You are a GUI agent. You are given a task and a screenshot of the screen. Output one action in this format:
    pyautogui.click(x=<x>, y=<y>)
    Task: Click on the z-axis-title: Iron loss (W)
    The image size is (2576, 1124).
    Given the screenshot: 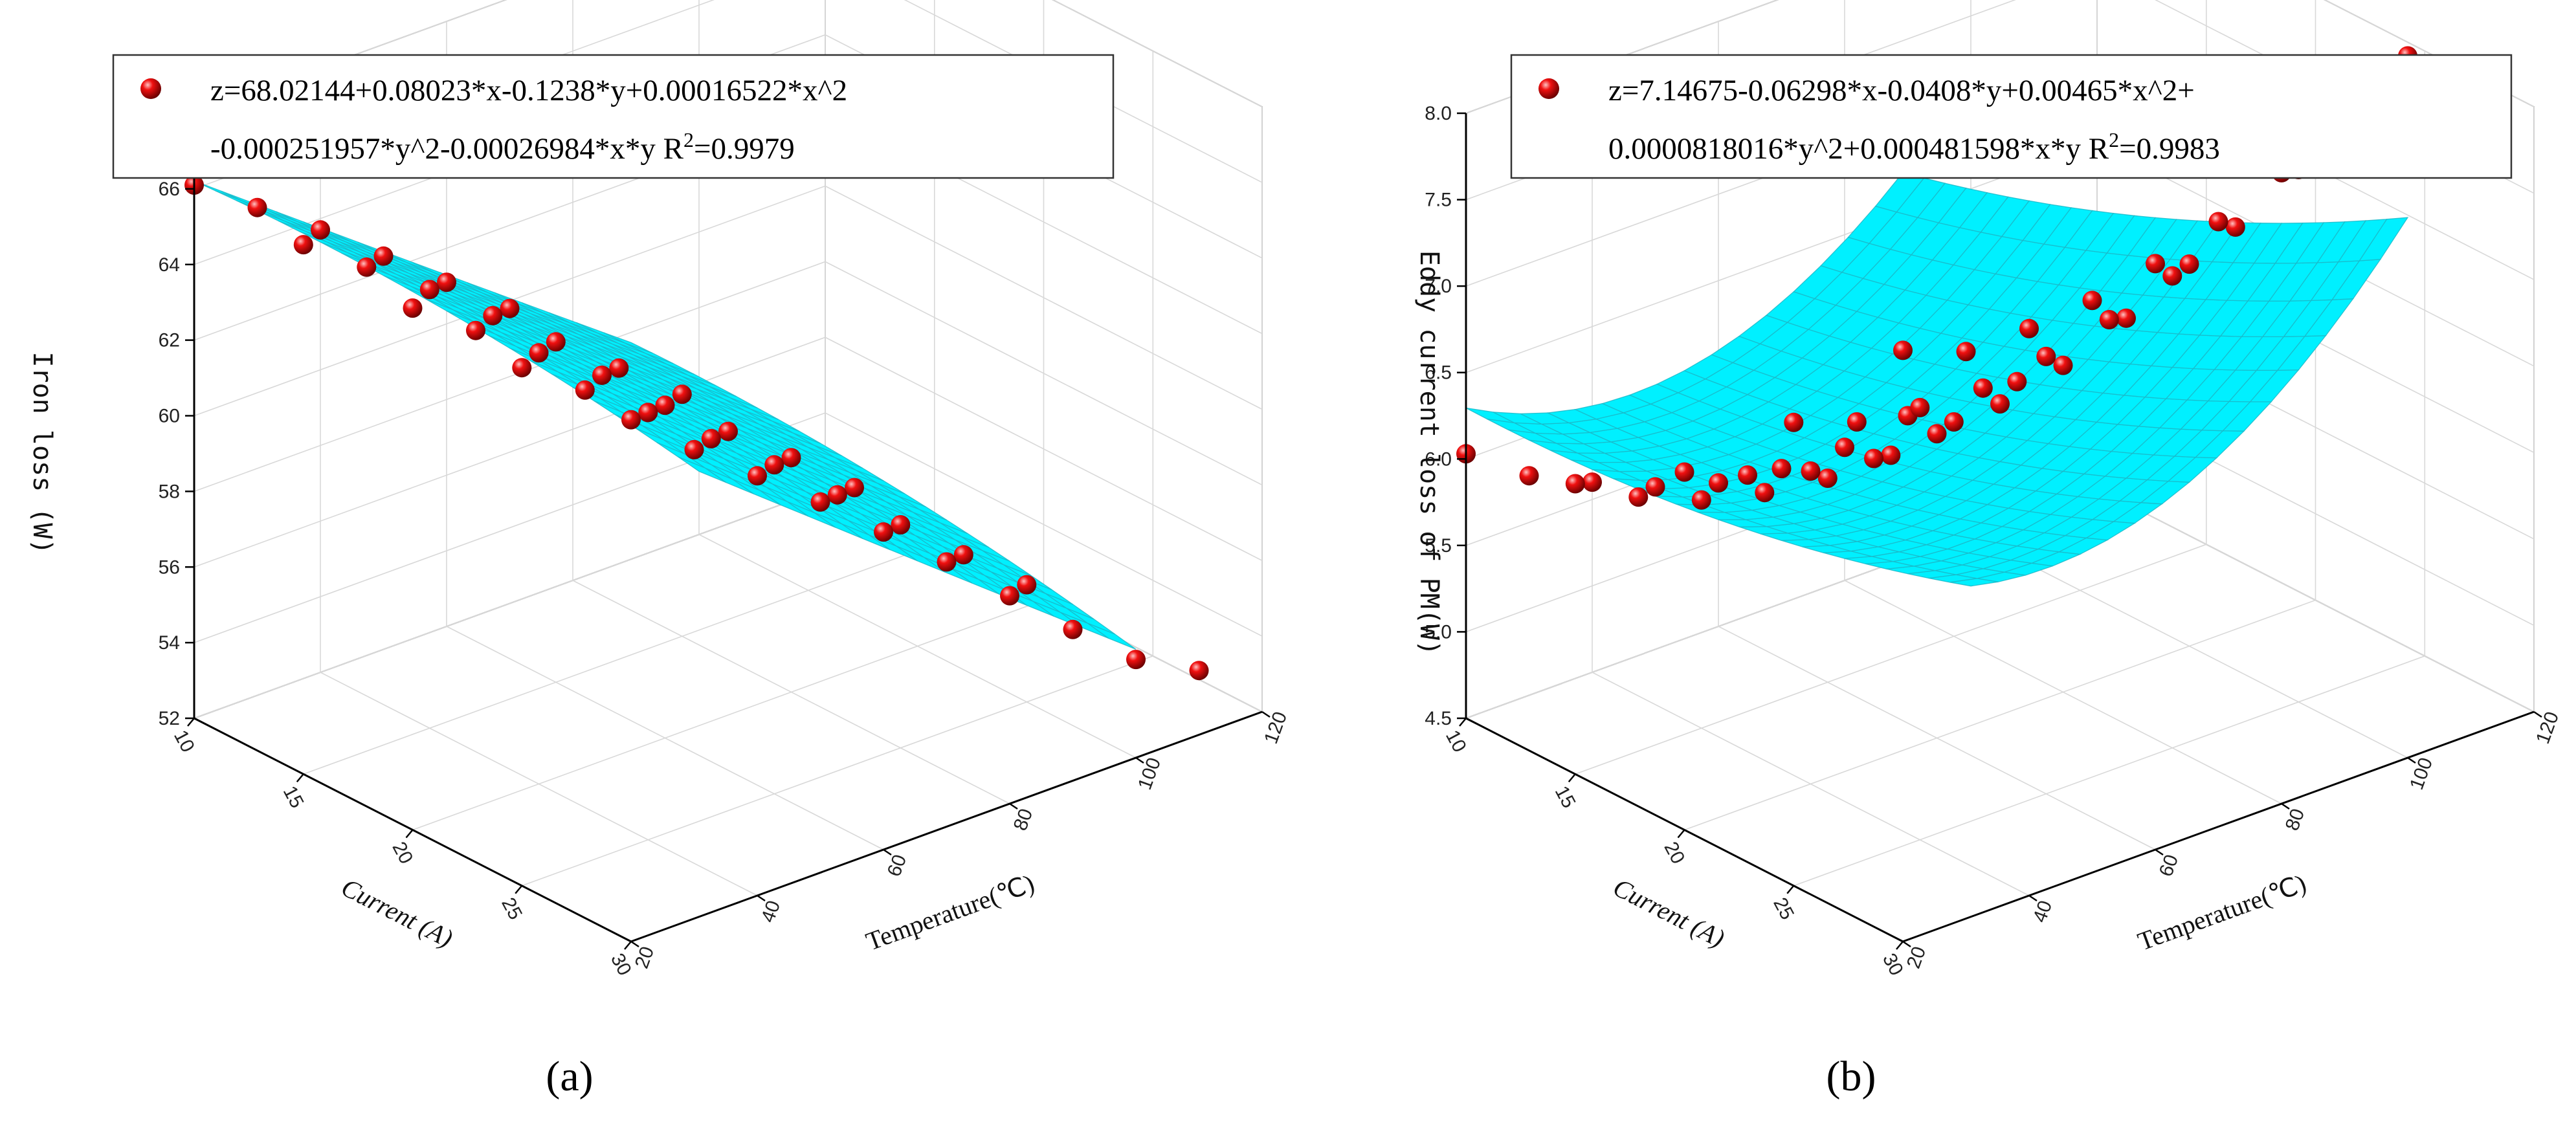 What is the action you would take?
    pyautogui.click(x=42, y=453)
    